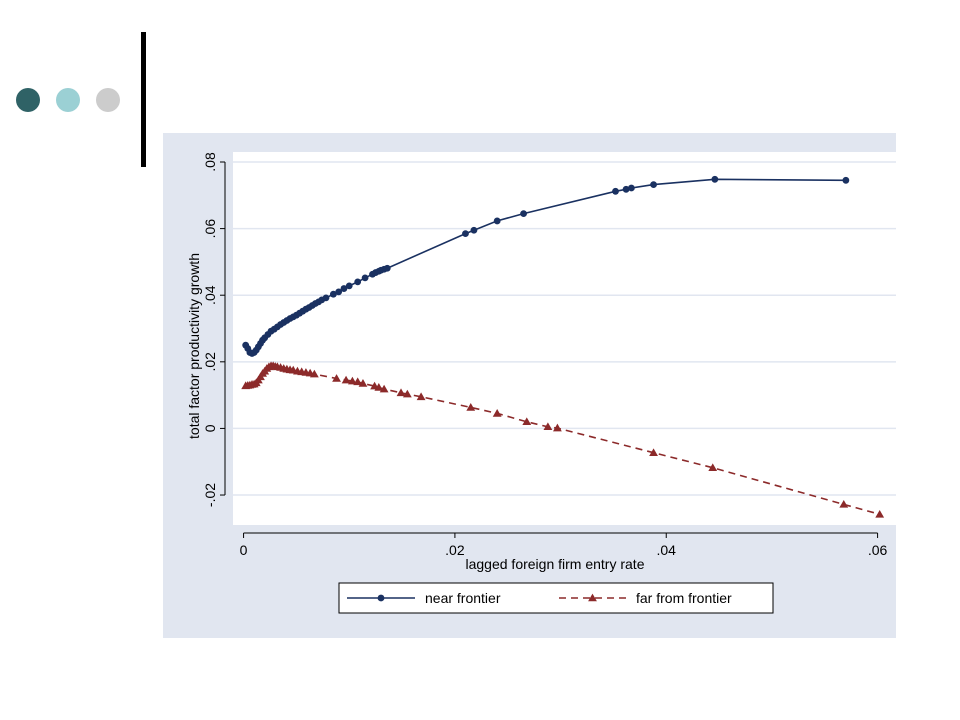 Image resolution: width=960 pixels, height=720 pixels. Describe the element at coordinates (684, 598) in the screenshot. I see `legend-label-far-from-frontier: far from frontier` at that location.